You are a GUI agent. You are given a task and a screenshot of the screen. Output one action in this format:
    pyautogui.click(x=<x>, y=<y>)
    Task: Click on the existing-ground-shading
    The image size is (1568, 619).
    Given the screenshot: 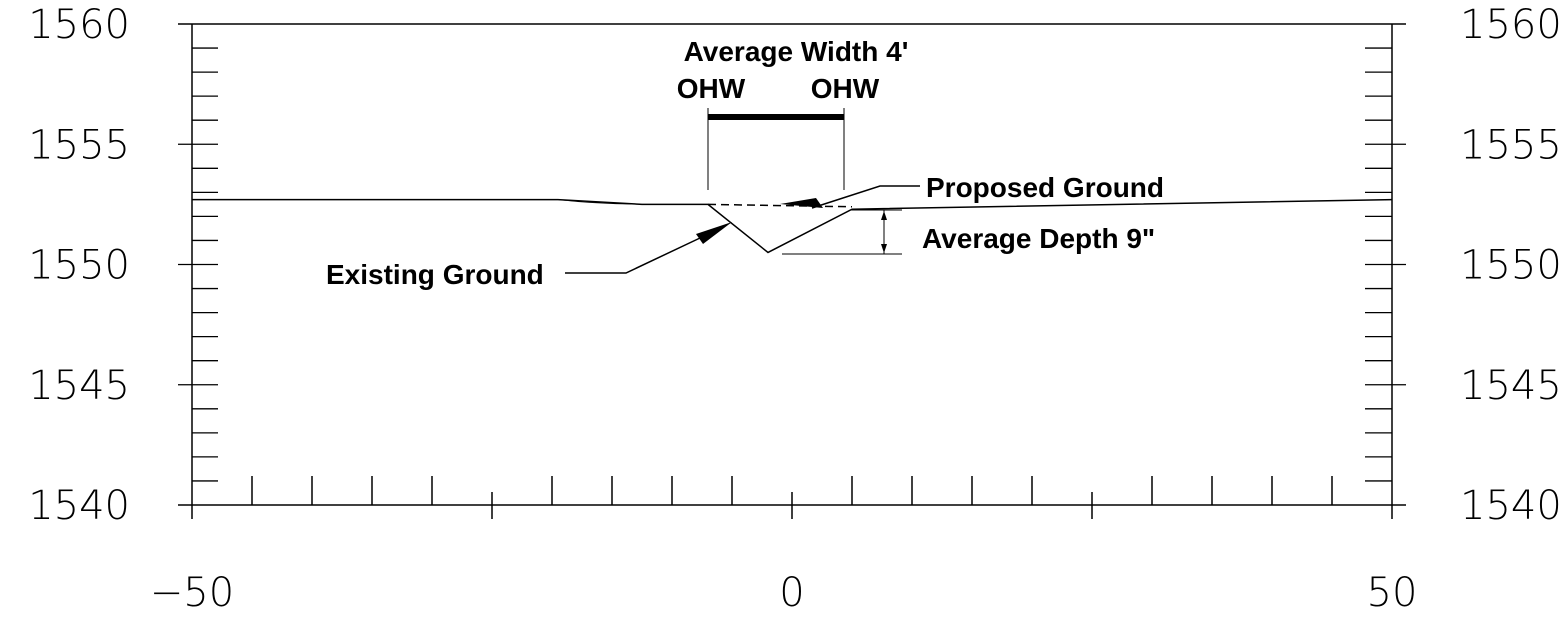 What is the action you would take?
    pyautogui.click(x=615, y=202)
    